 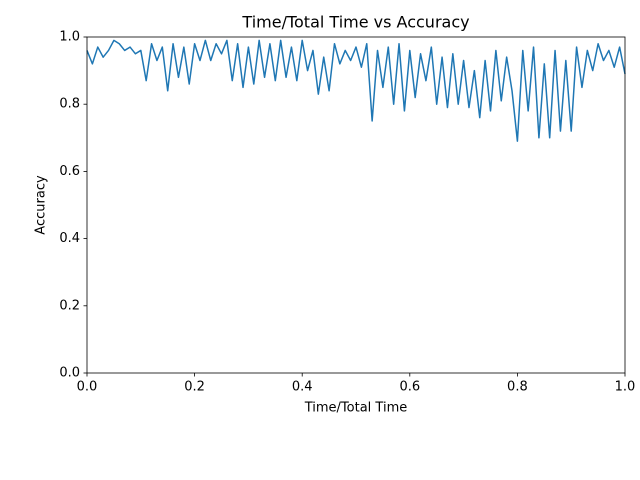 What do you see at coordinates (356, 408) in the screenshot?
I see `x-axis-label: Time/Total Time` at bounding box center [356, 408].